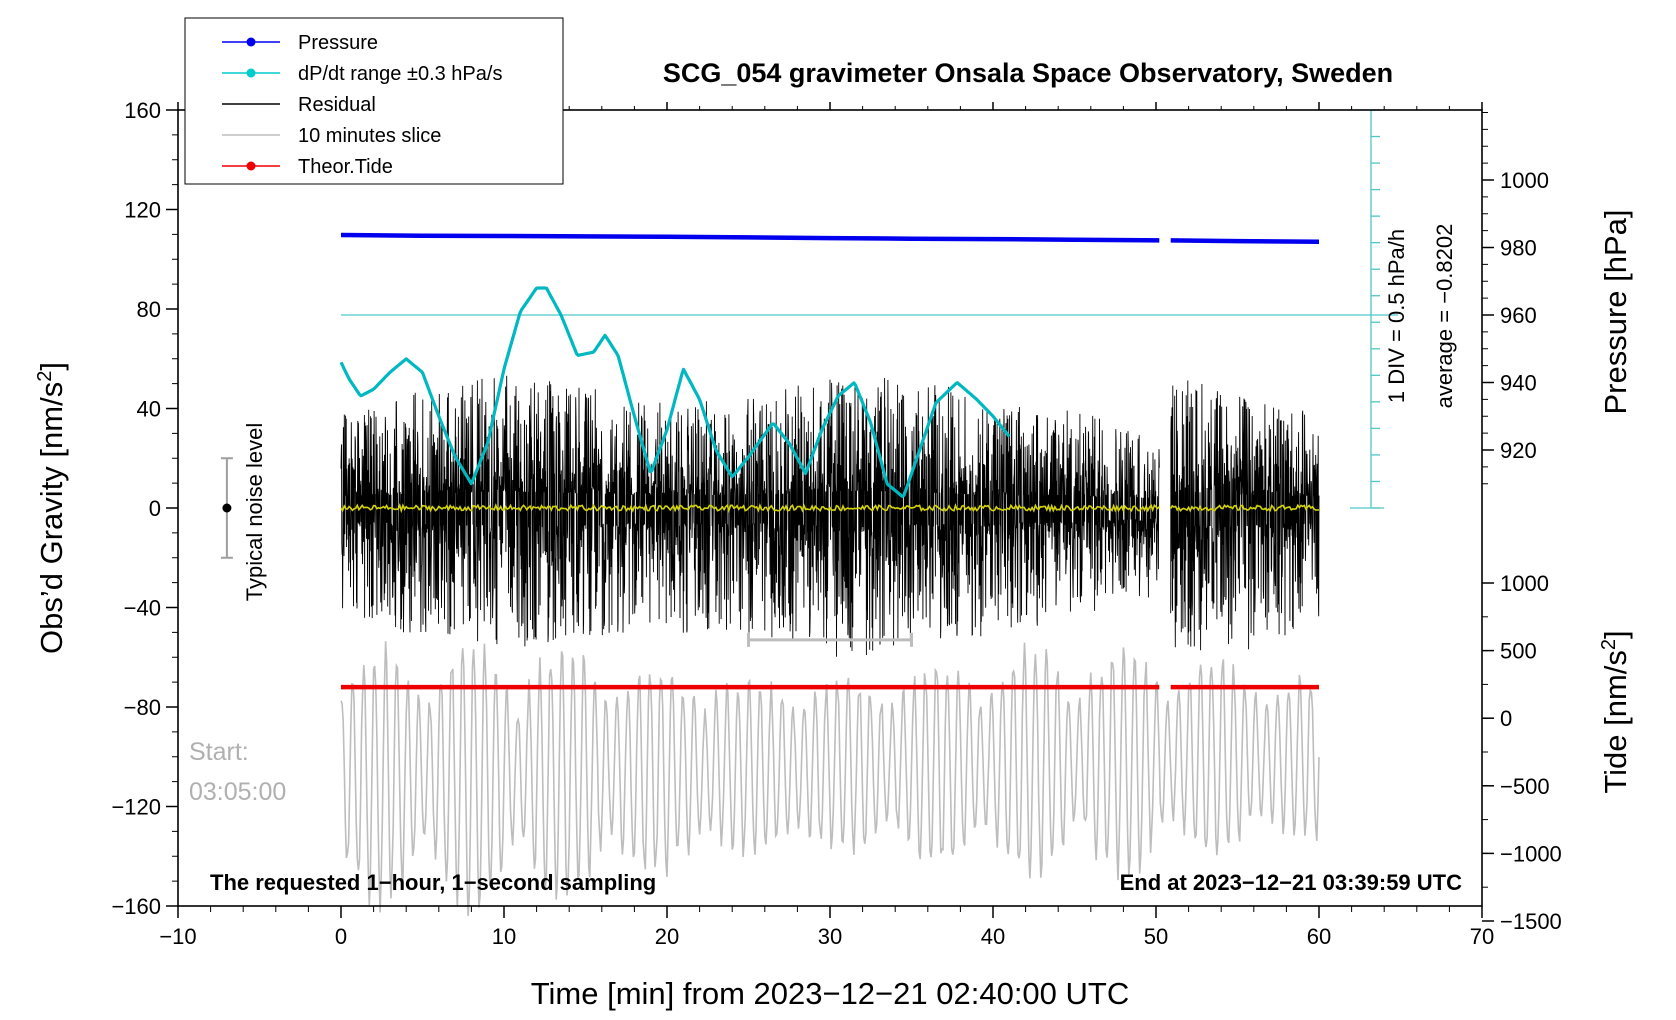 The width and height of the screenshot is (1676, 1020). I want to click on scale-annotation-line1: 1 DIV = 0.5 hPa/h, so click(1396, 316).